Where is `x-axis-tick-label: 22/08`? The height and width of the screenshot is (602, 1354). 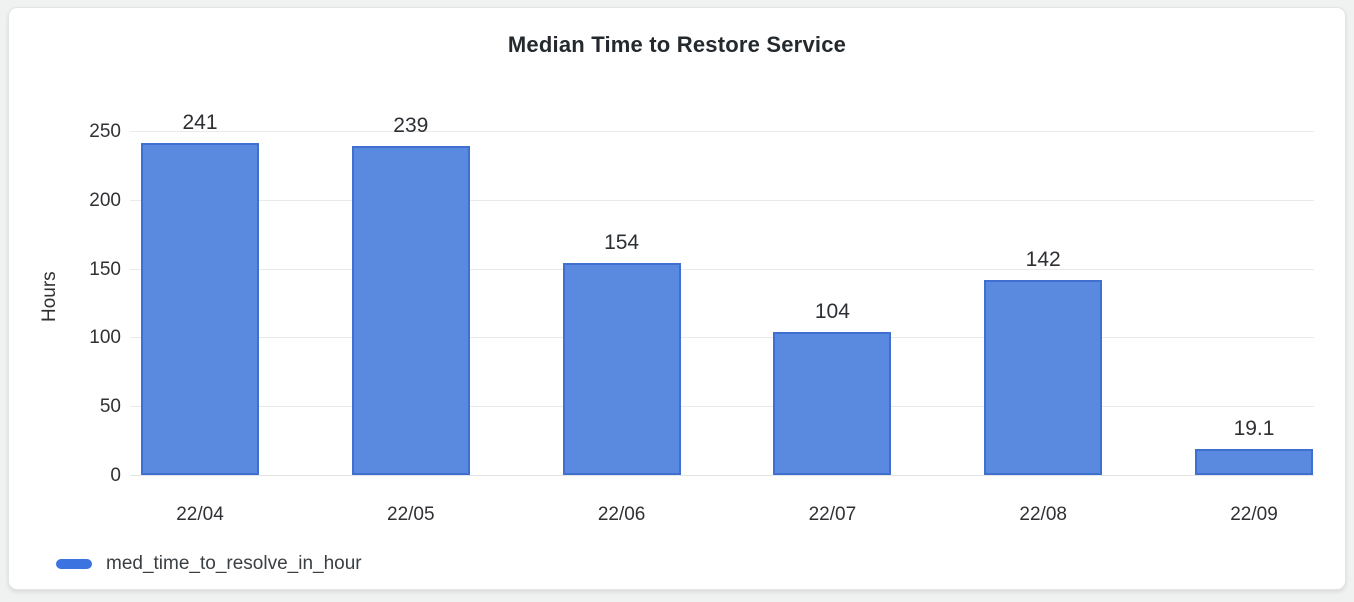
x-axis-tick-label: 22/08 is located at coordinates (1043, 514).